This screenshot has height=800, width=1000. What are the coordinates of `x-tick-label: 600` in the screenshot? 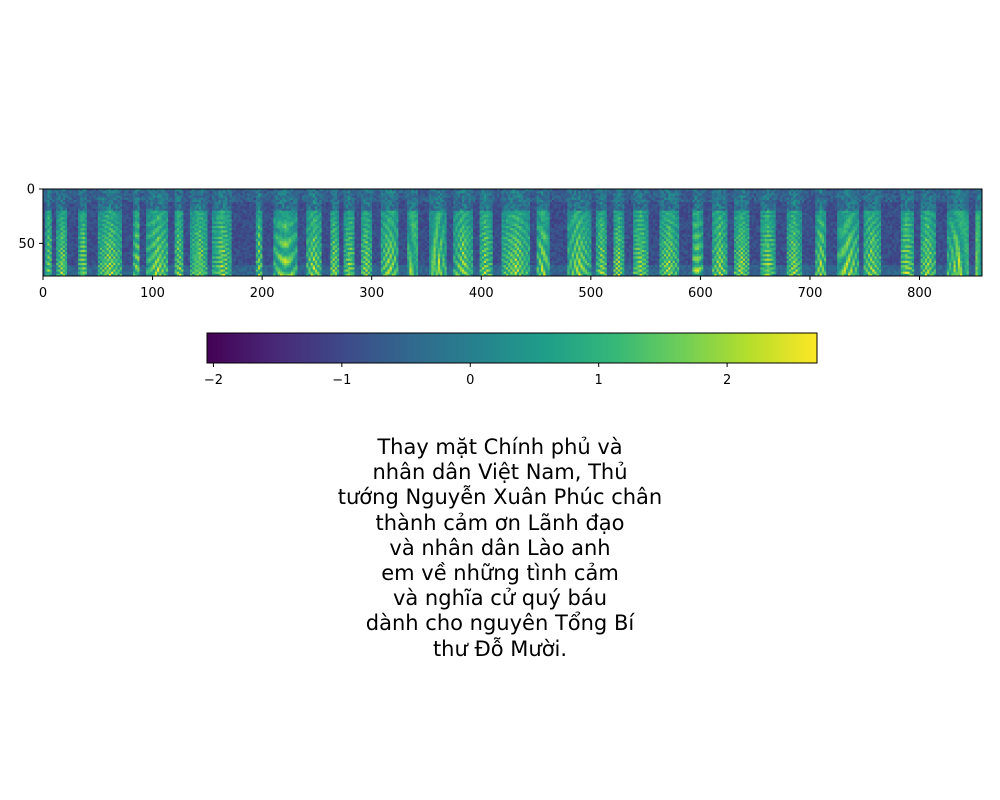 It's located at (700, 293).